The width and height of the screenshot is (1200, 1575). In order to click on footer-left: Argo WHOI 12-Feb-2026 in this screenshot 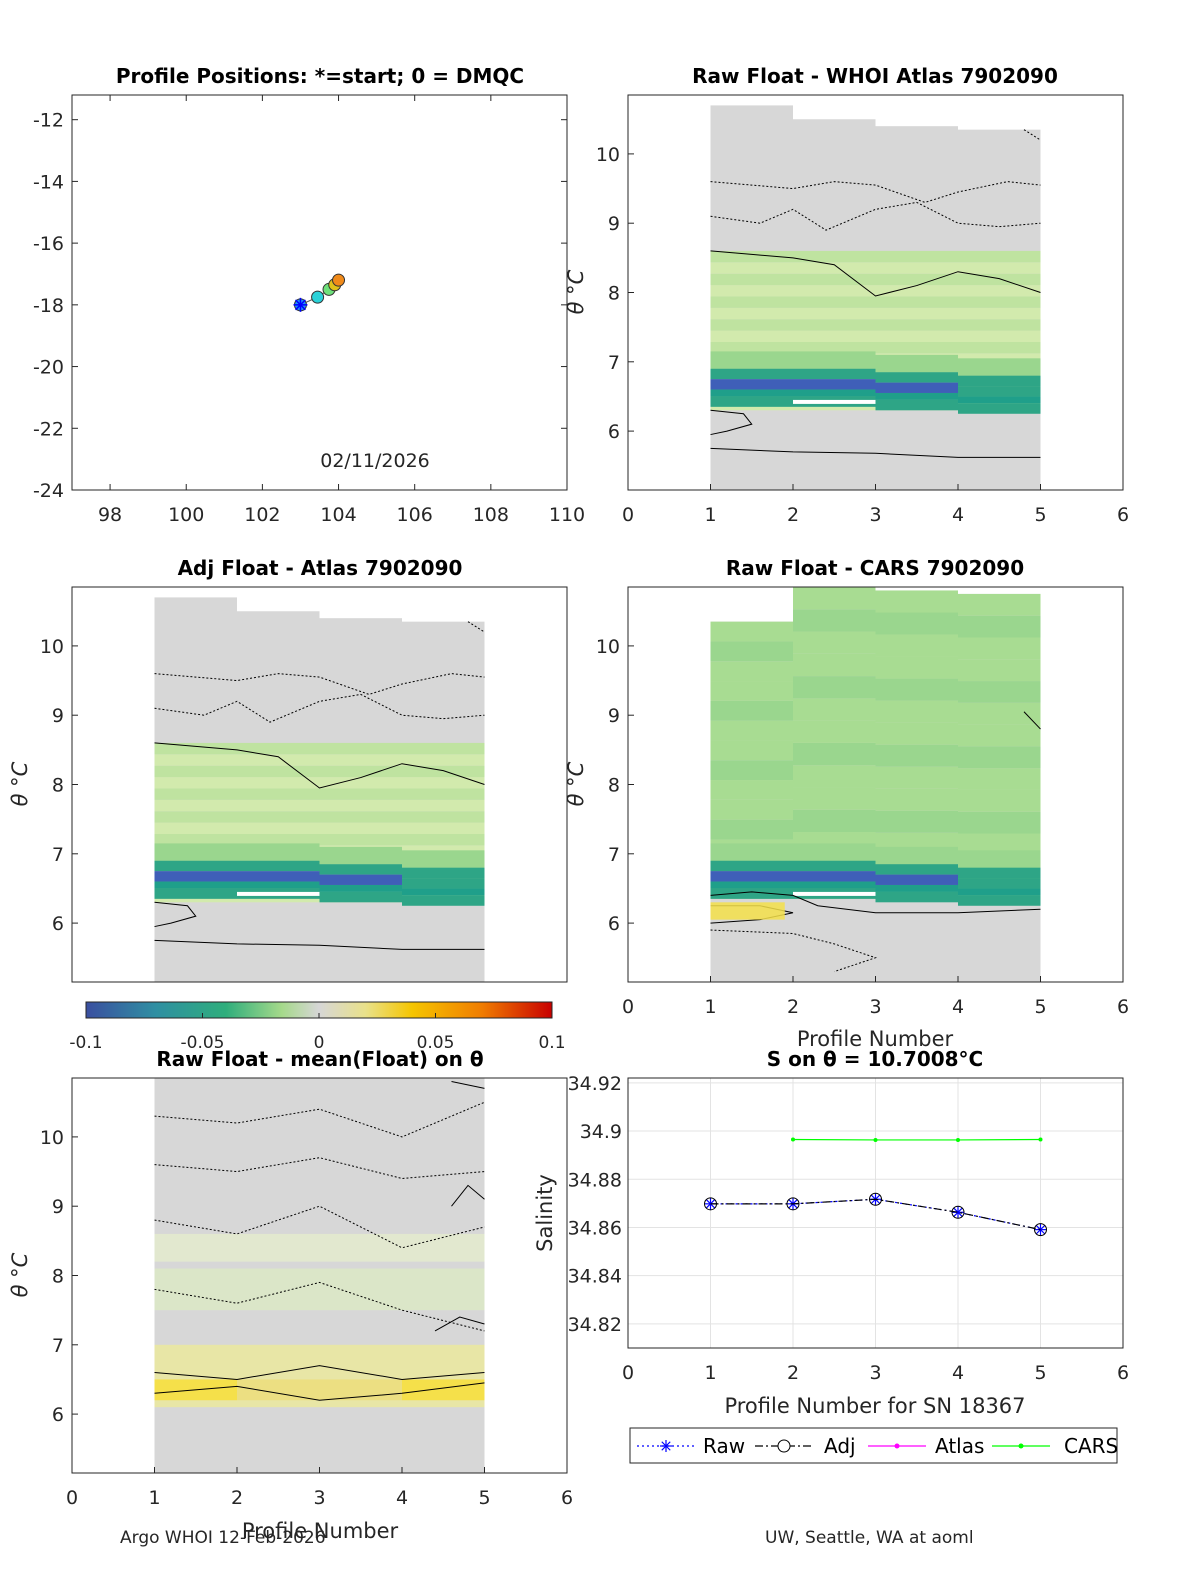, I will do `click(223, 1538)`.